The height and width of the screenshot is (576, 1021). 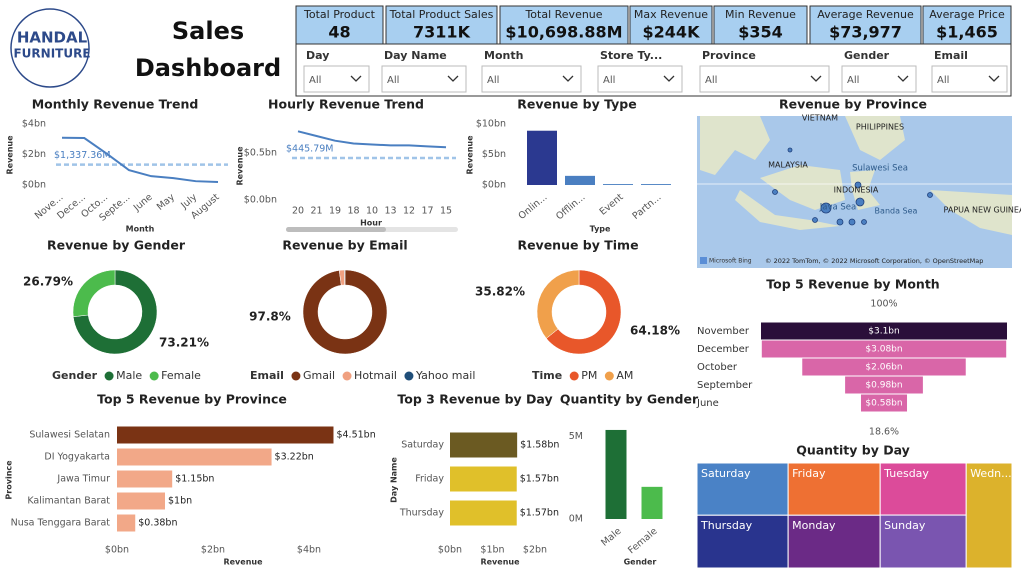 I want to click on kpi-label: Average Price, so click(x=967, y=14).